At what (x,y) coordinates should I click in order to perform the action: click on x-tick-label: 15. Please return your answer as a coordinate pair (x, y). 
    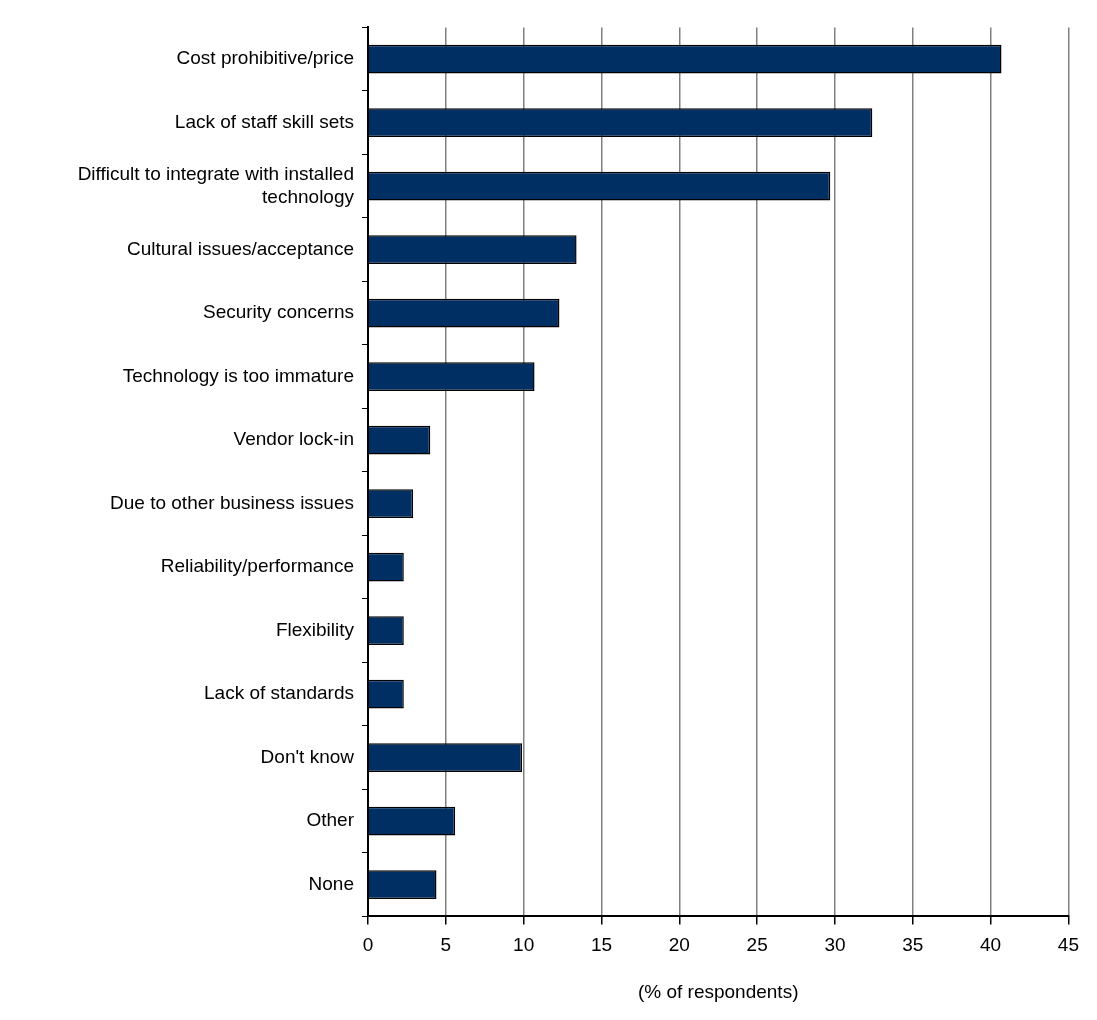
    Looking at the image, I should click on (601, 945).